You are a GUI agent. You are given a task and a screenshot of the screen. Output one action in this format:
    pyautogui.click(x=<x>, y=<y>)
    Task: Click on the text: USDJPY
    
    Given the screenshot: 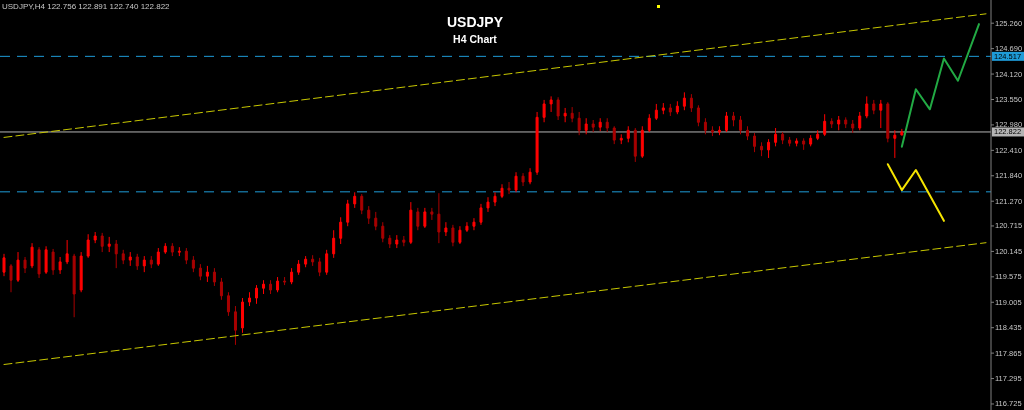 What is the action you would take?
    pyautogui.click(x=475, y=22)
    